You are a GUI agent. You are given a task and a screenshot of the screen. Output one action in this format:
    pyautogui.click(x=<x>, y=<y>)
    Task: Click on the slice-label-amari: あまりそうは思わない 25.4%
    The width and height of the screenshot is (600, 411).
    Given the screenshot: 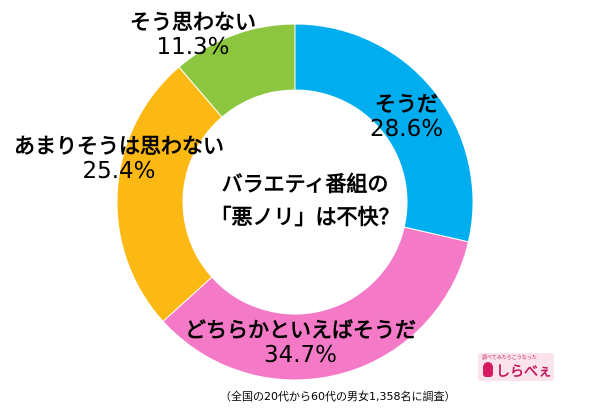 What is the action you would take?
    pyautogui.click(x=119, y=159)
    